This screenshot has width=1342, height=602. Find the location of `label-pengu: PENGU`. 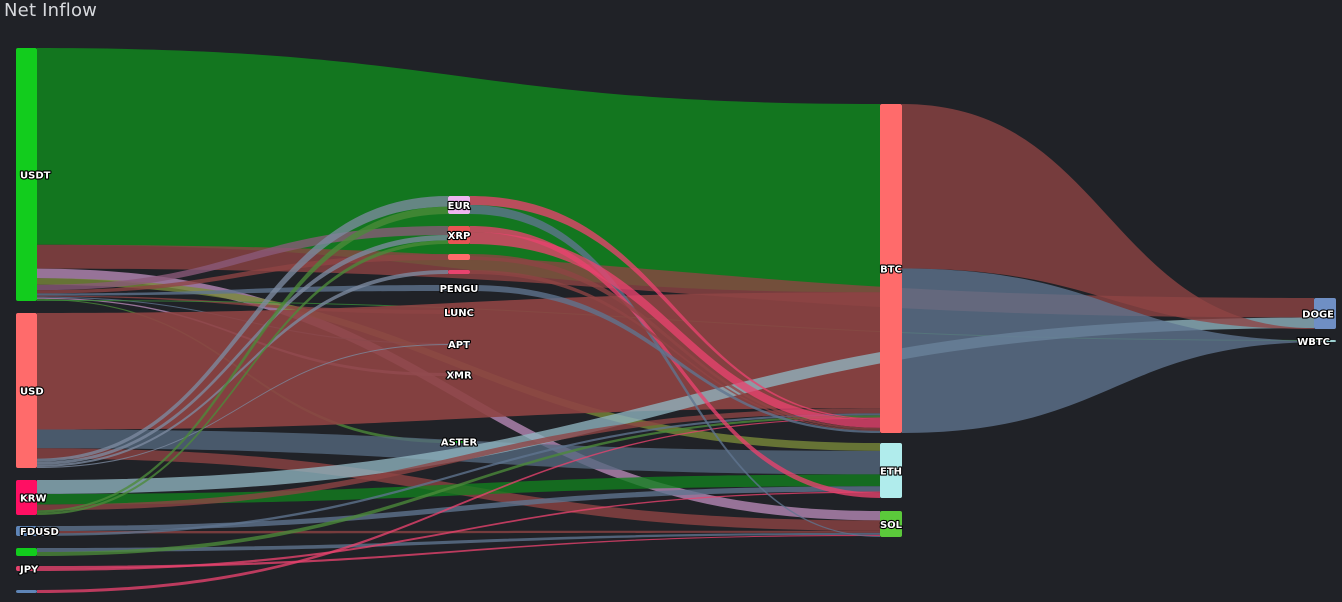

label-pengu: PENGU is located at coordinates (459, 289).